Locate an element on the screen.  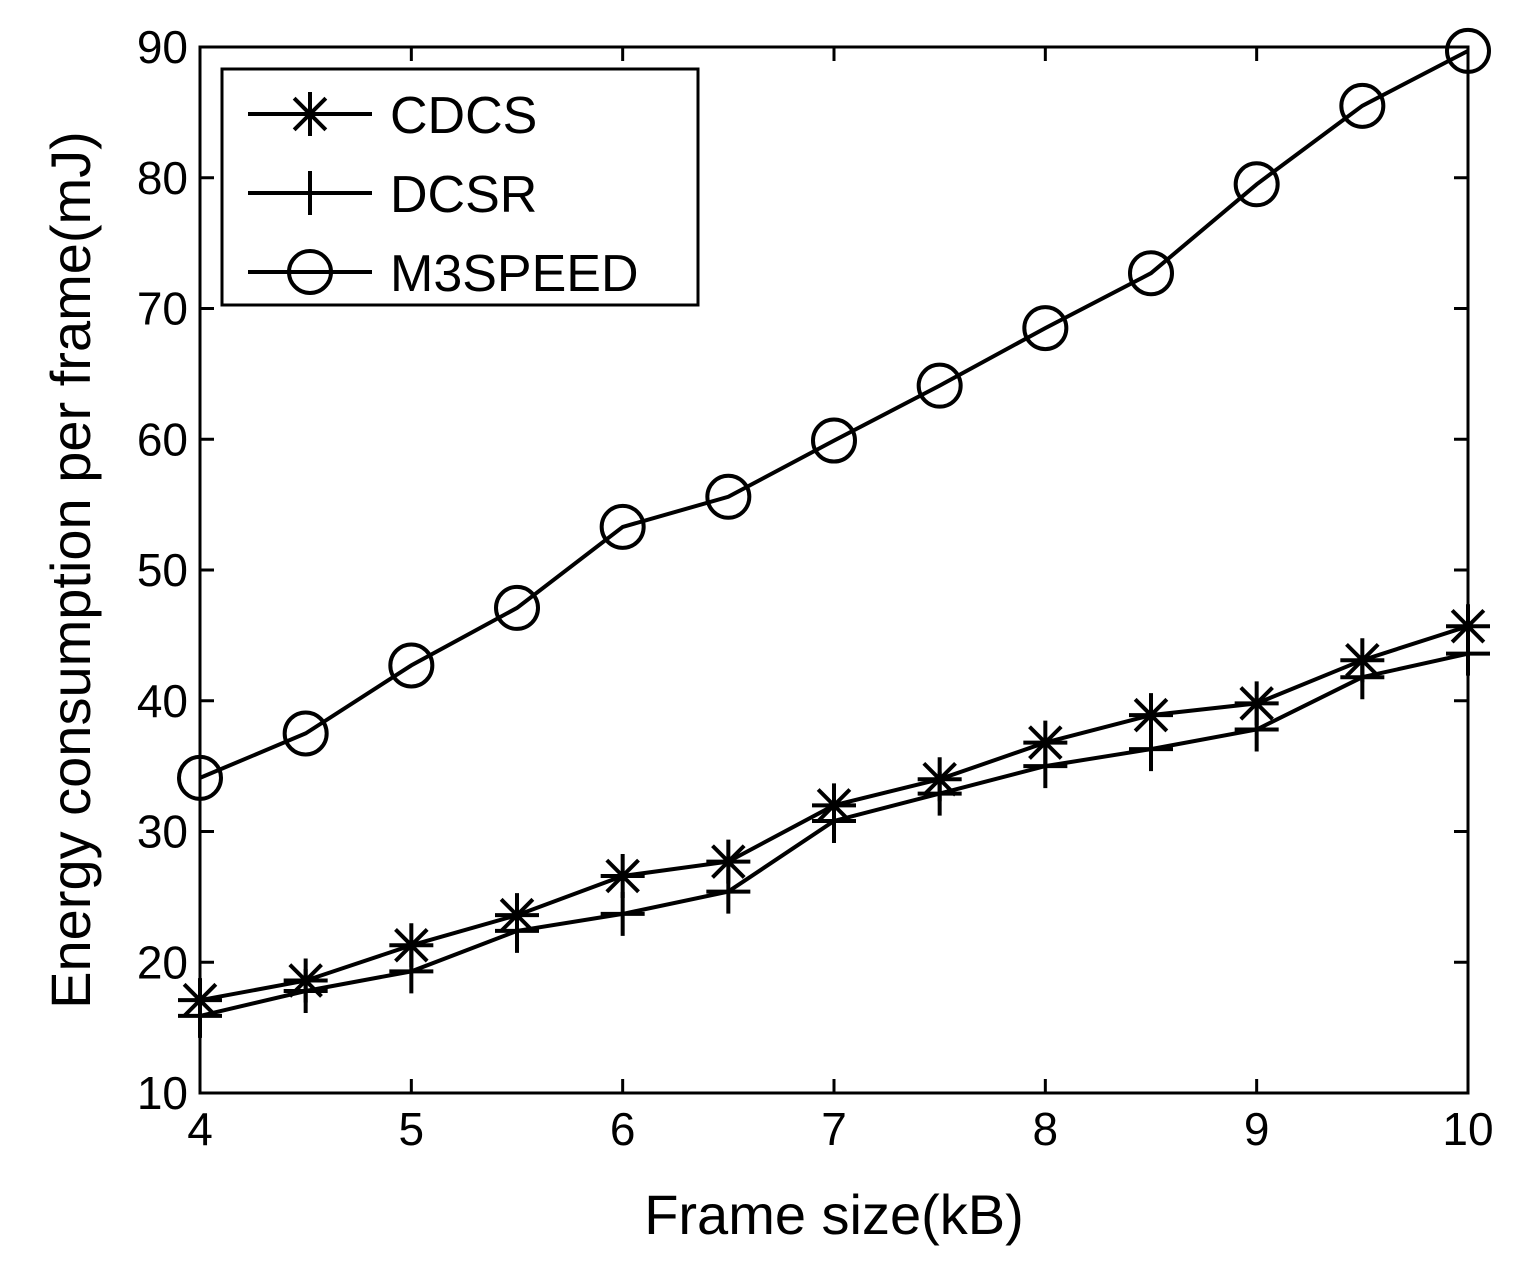
legend-label: M3SPEED is located at coordinates (514, 274).